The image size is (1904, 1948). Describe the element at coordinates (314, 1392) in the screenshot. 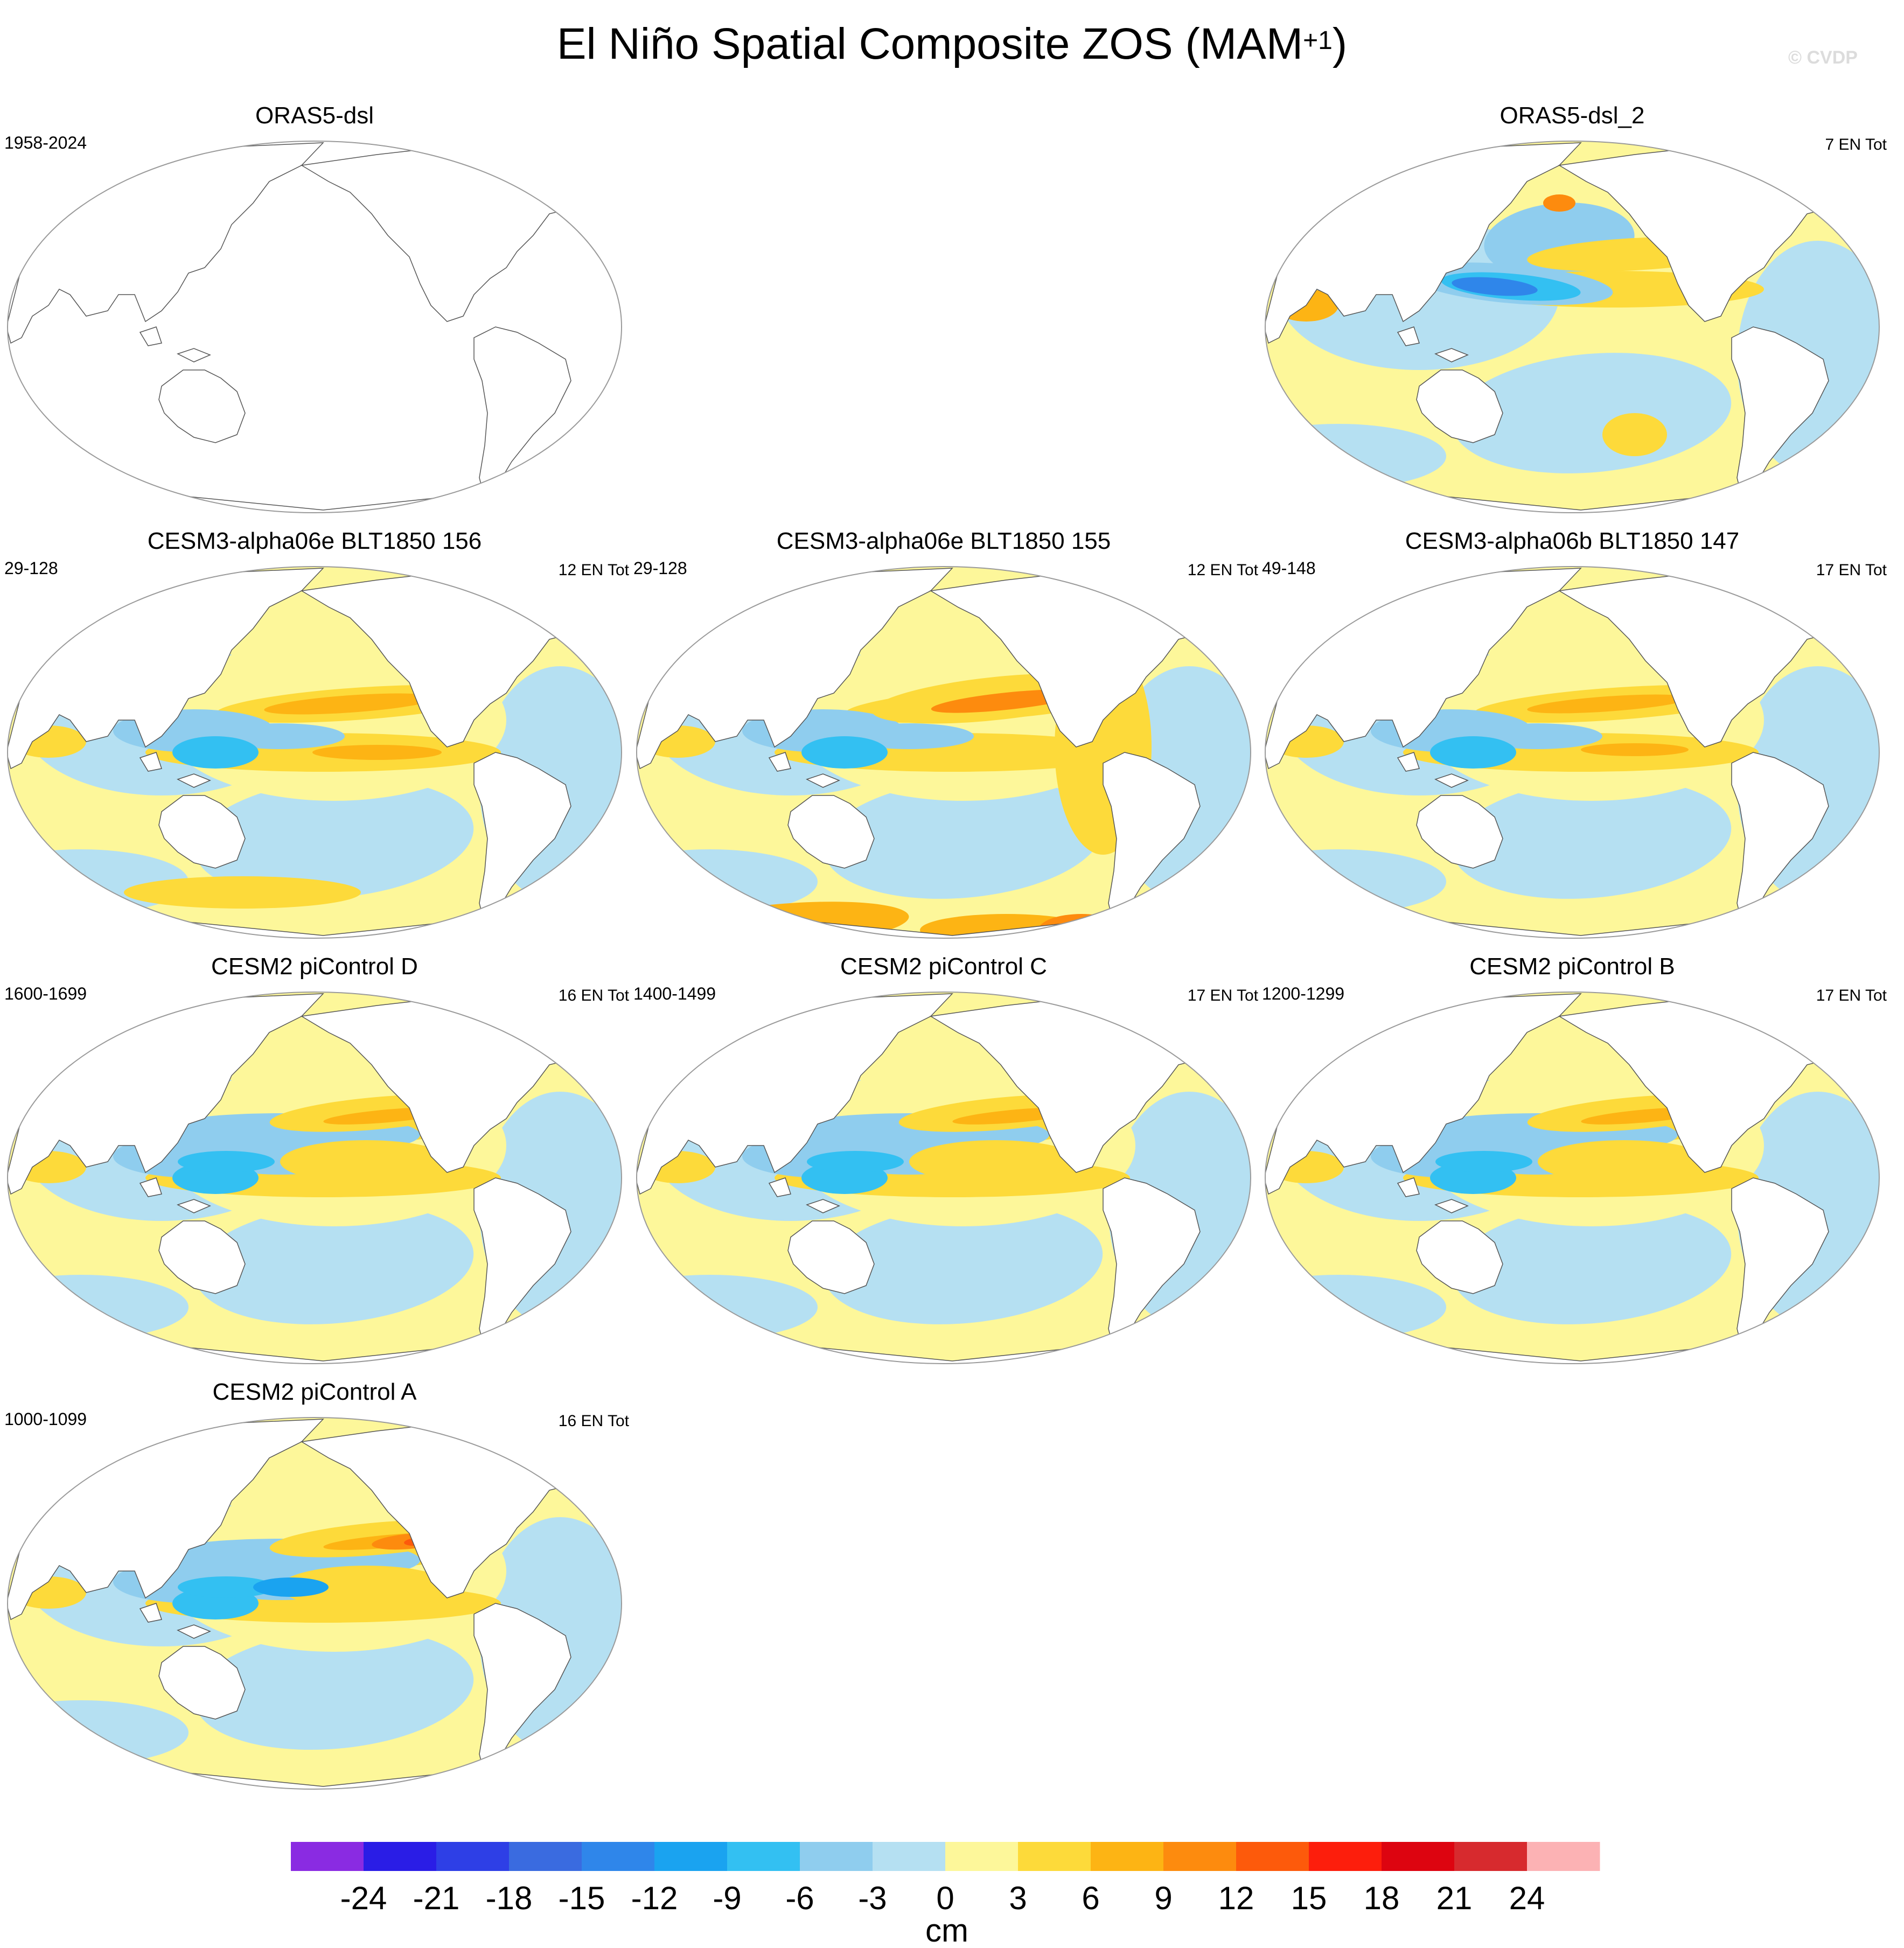

I see `panel-title: CESM2 piControl A` at that location.